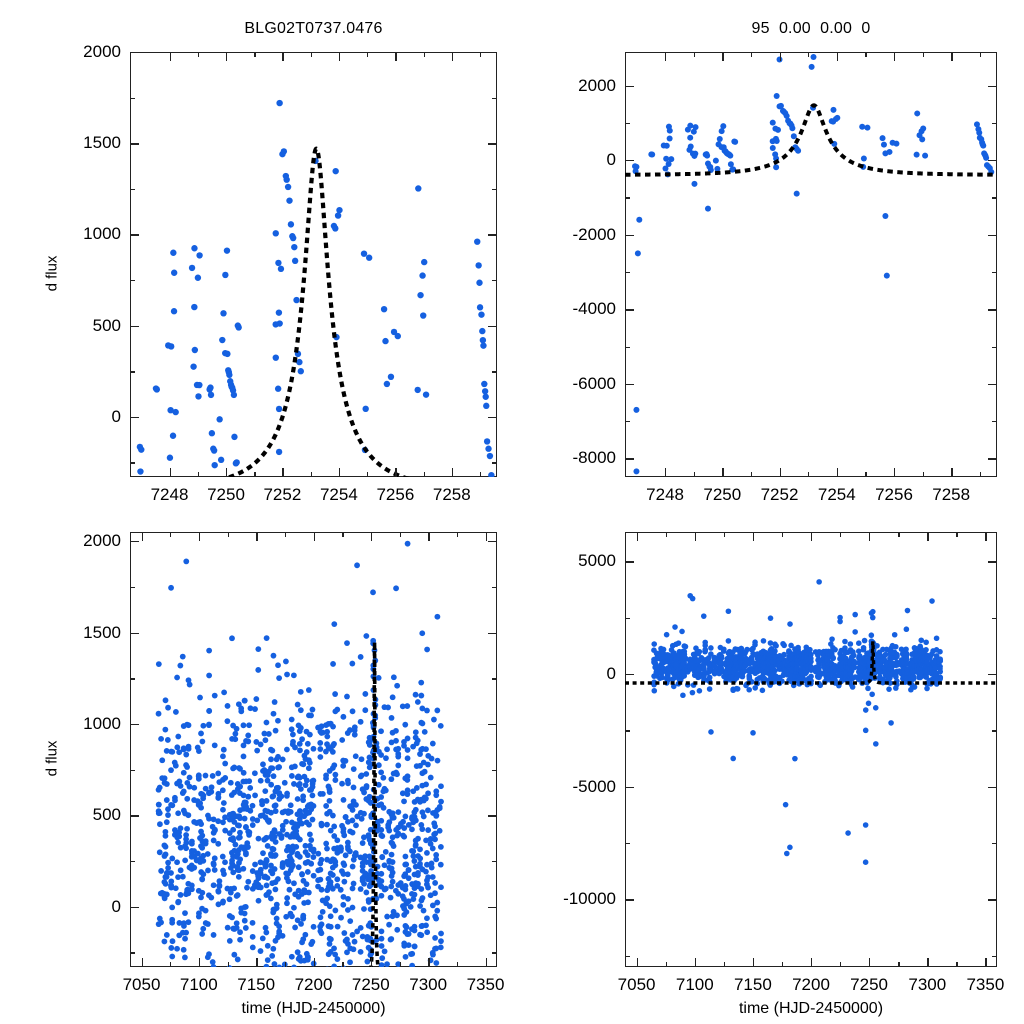  I want to click on y-tick-label: 1500, so click(102, 143).